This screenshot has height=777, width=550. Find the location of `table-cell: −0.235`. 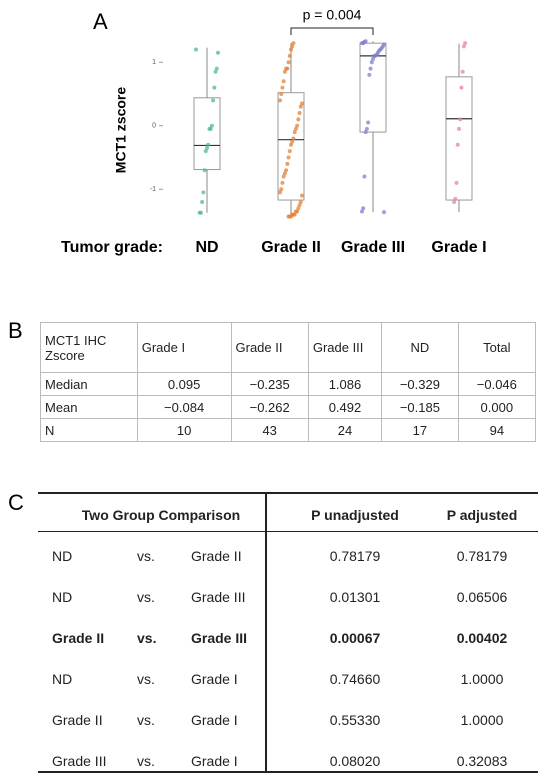

table-cell: −0.235 is located at coordinates (269, 384).